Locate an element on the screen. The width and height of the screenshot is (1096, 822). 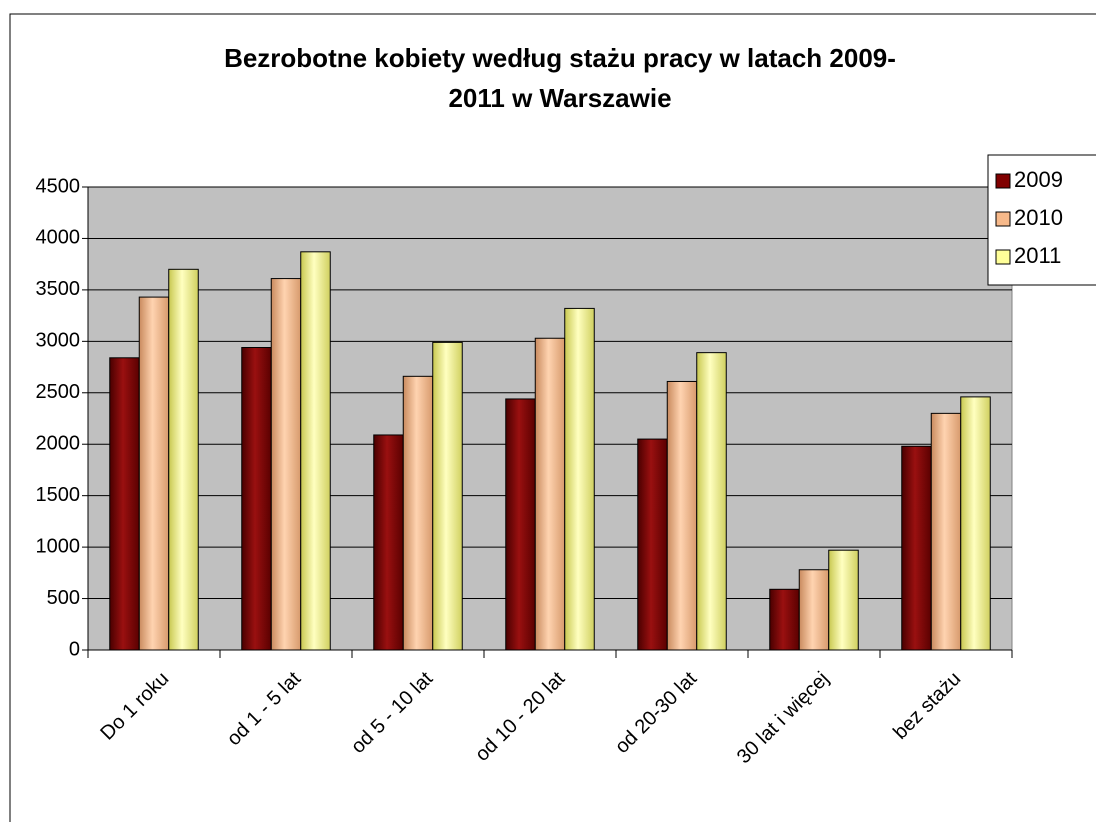
y-tick-label: 2000 is located at coordinates (58, 444).